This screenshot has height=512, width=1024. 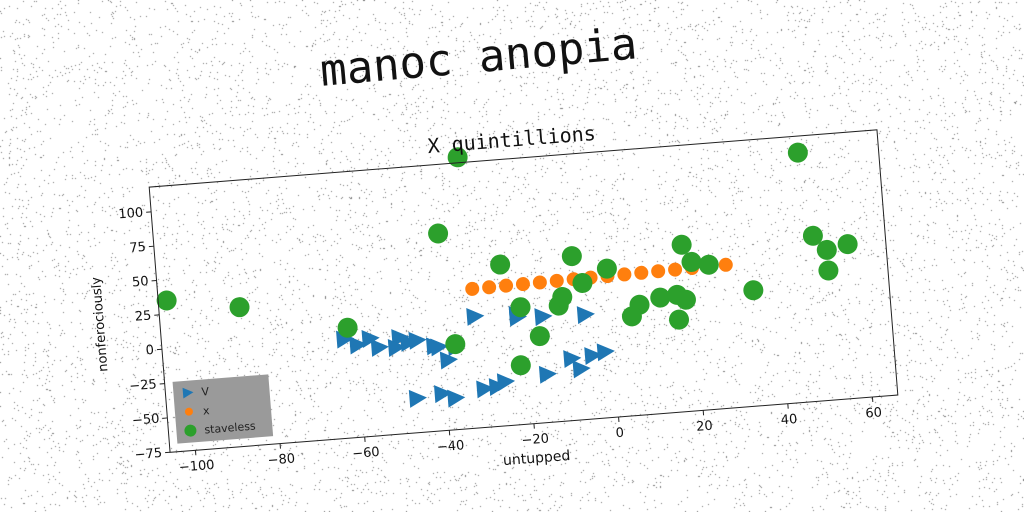 I want to click on x-tick-label-1: −80, so click(x=281, y=460).